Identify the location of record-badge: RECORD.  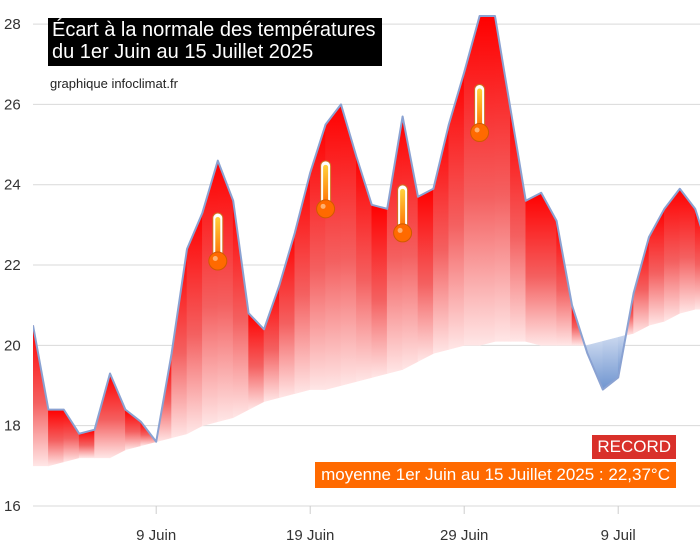
(634, 447).